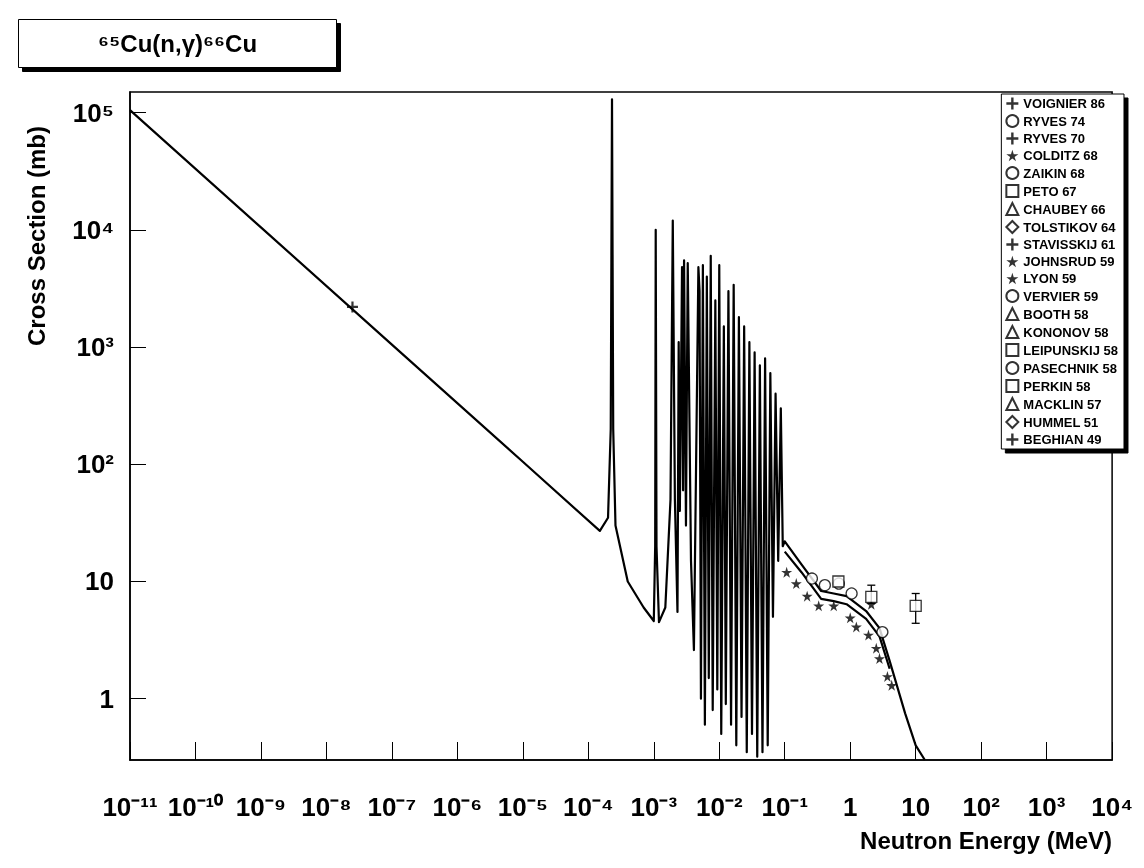  Describe the element at coordinates (850, 806) in the screenshot. I see `x-tick-label: 1` at that location.